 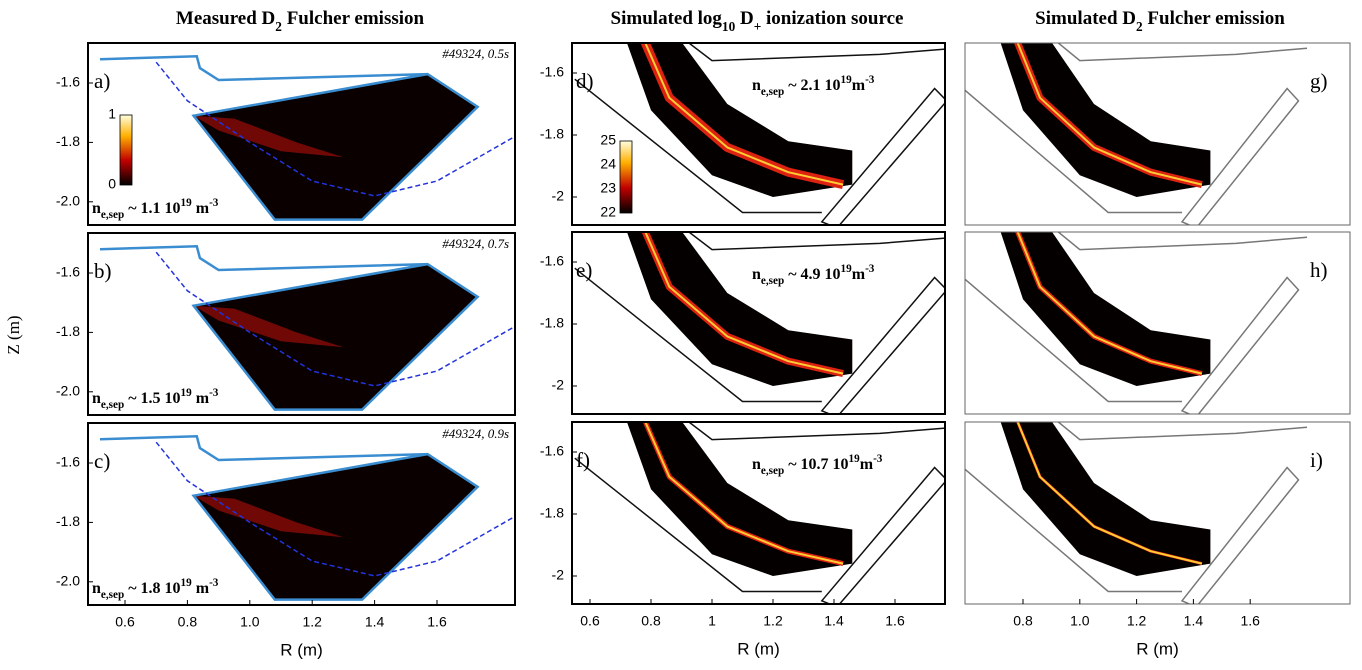 I want to click on density-annotation-part: ~ 2.1 10, so click(x=812, y=85).